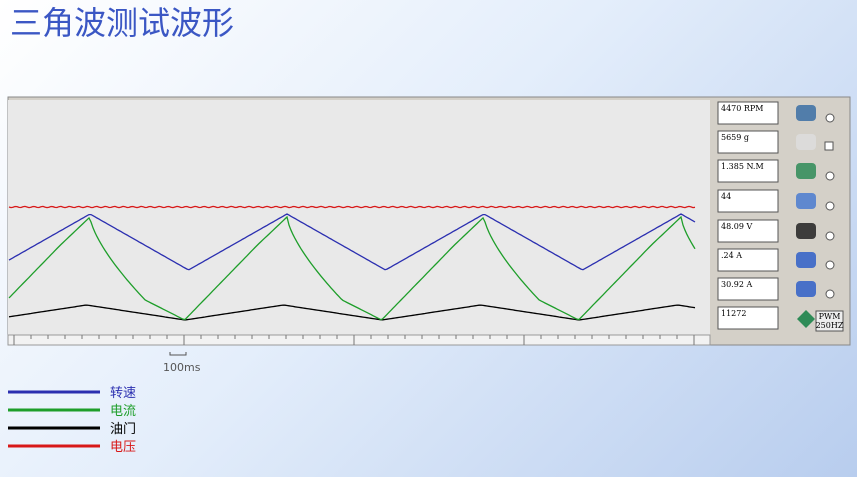  Describe the element at coordinates (182, 367) in the screenshot. I see `scale-label: 100ms` at that location.